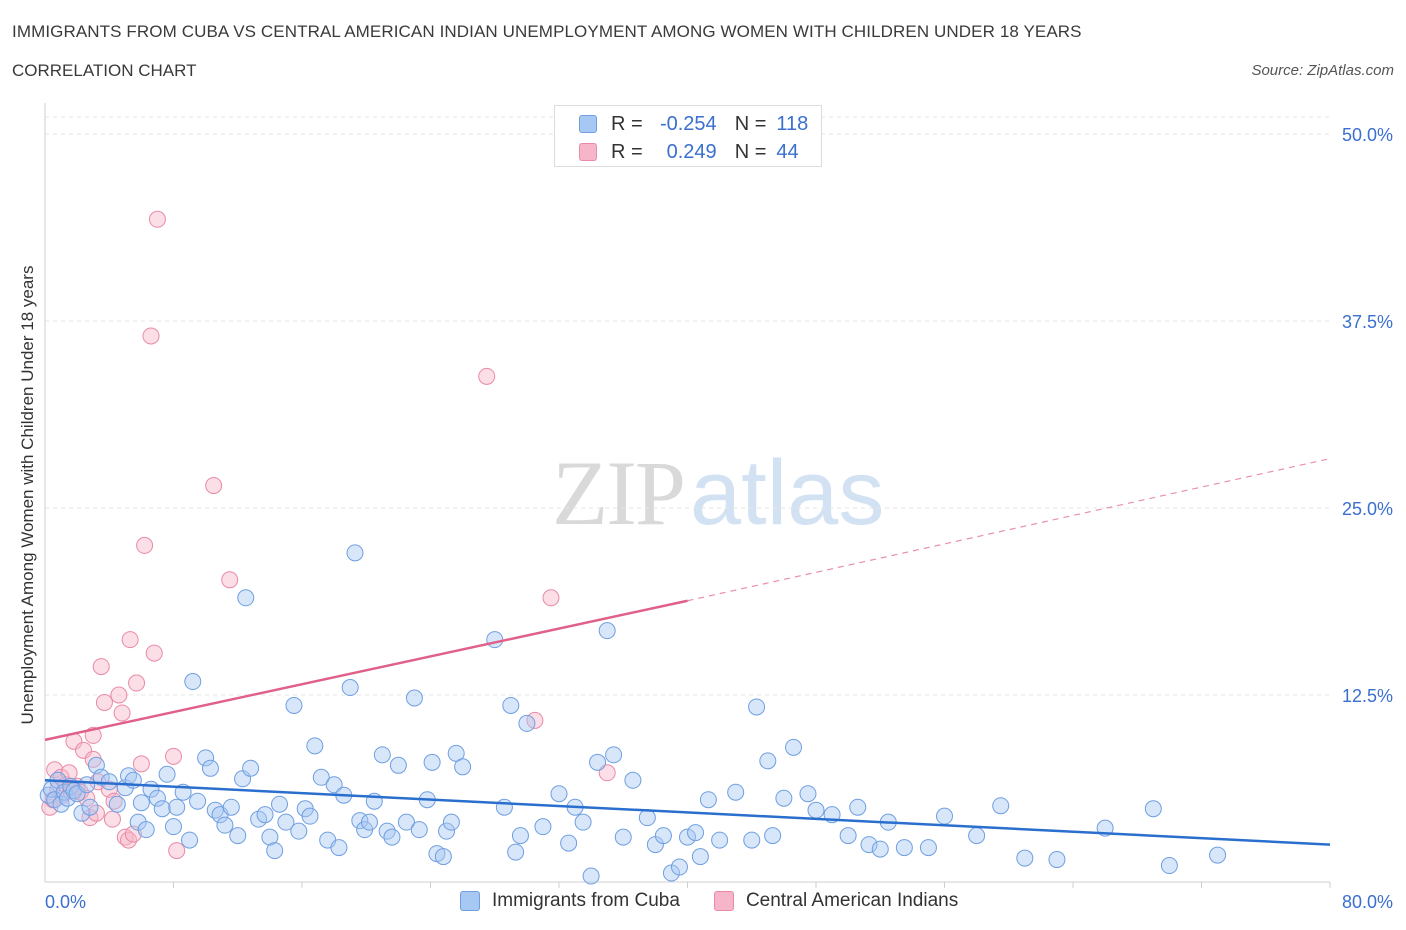 Image resolution: width=1406 pixels, height=930 pixels. I want to click on y-tick-label: 37.5%, so click(1367, 322).